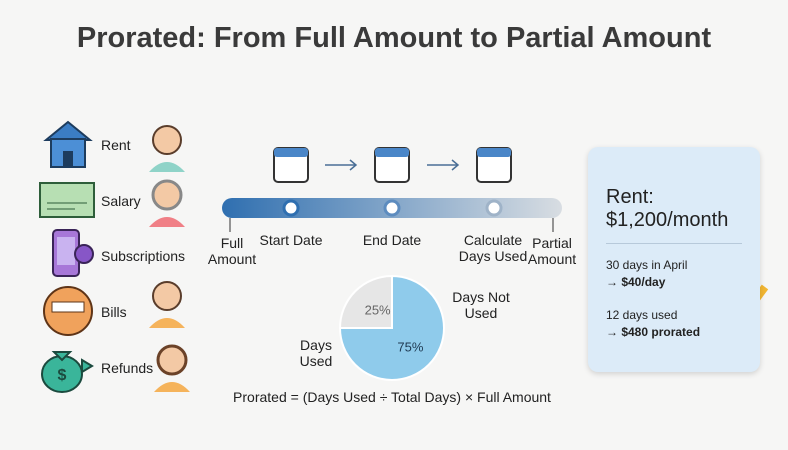 The height and width of the screenshot is (450, 788). Describe the element at coordinates (121, 201) in the screenshot. I see `item-label: Salary` at that location.